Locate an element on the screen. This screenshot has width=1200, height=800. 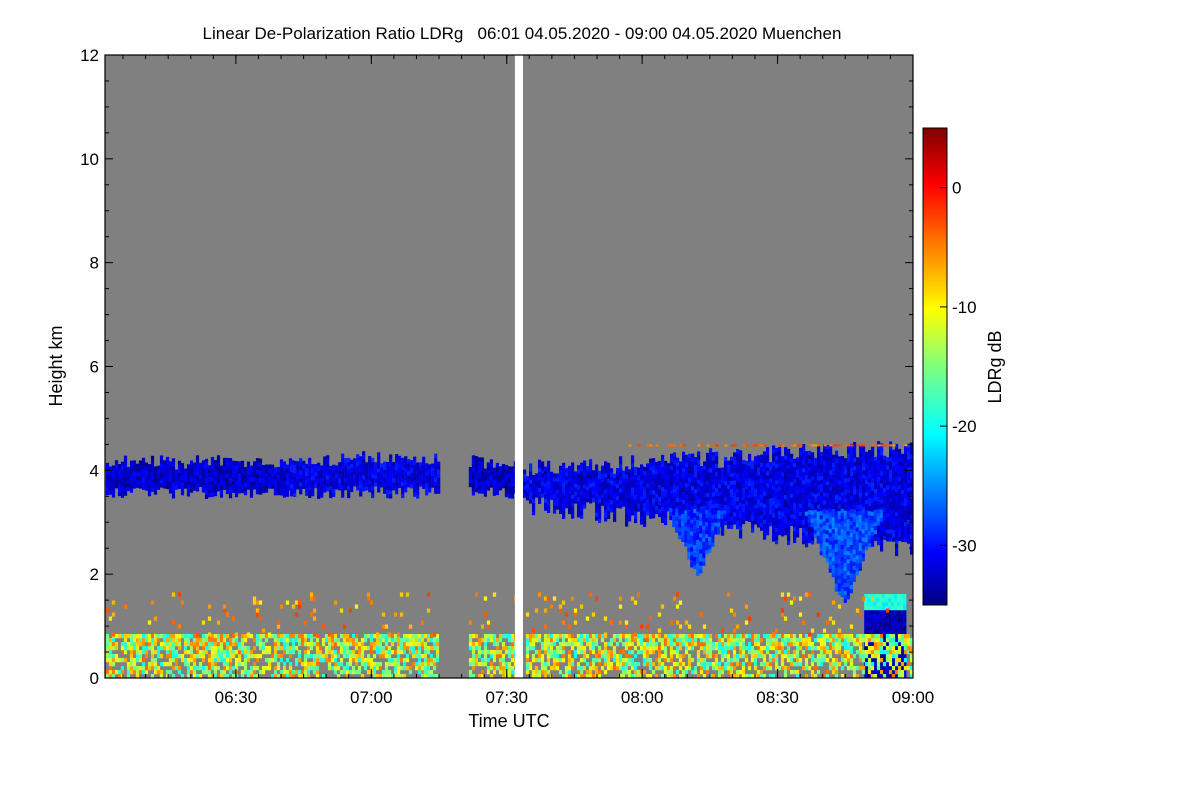
colorbar-label: LDRg dB is located at coordinates (995, 366).